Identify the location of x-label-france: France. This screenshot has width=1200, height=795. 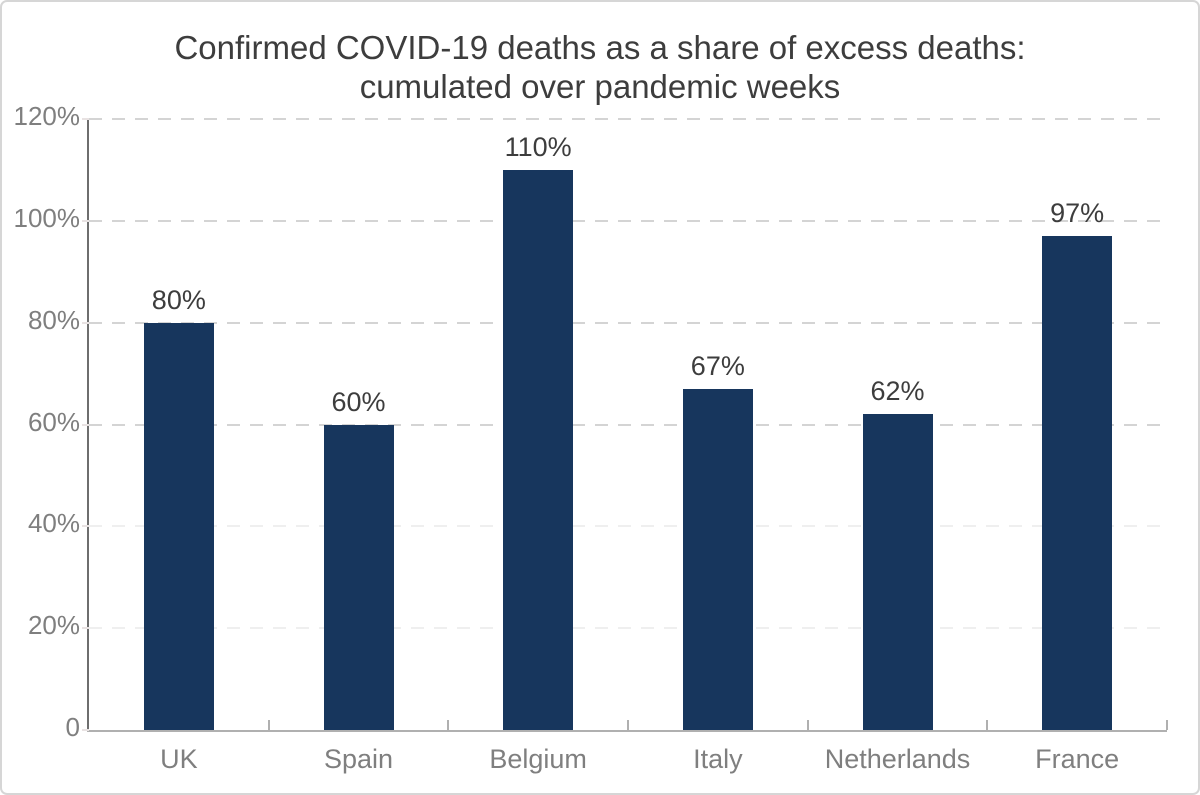
(1077, 759).